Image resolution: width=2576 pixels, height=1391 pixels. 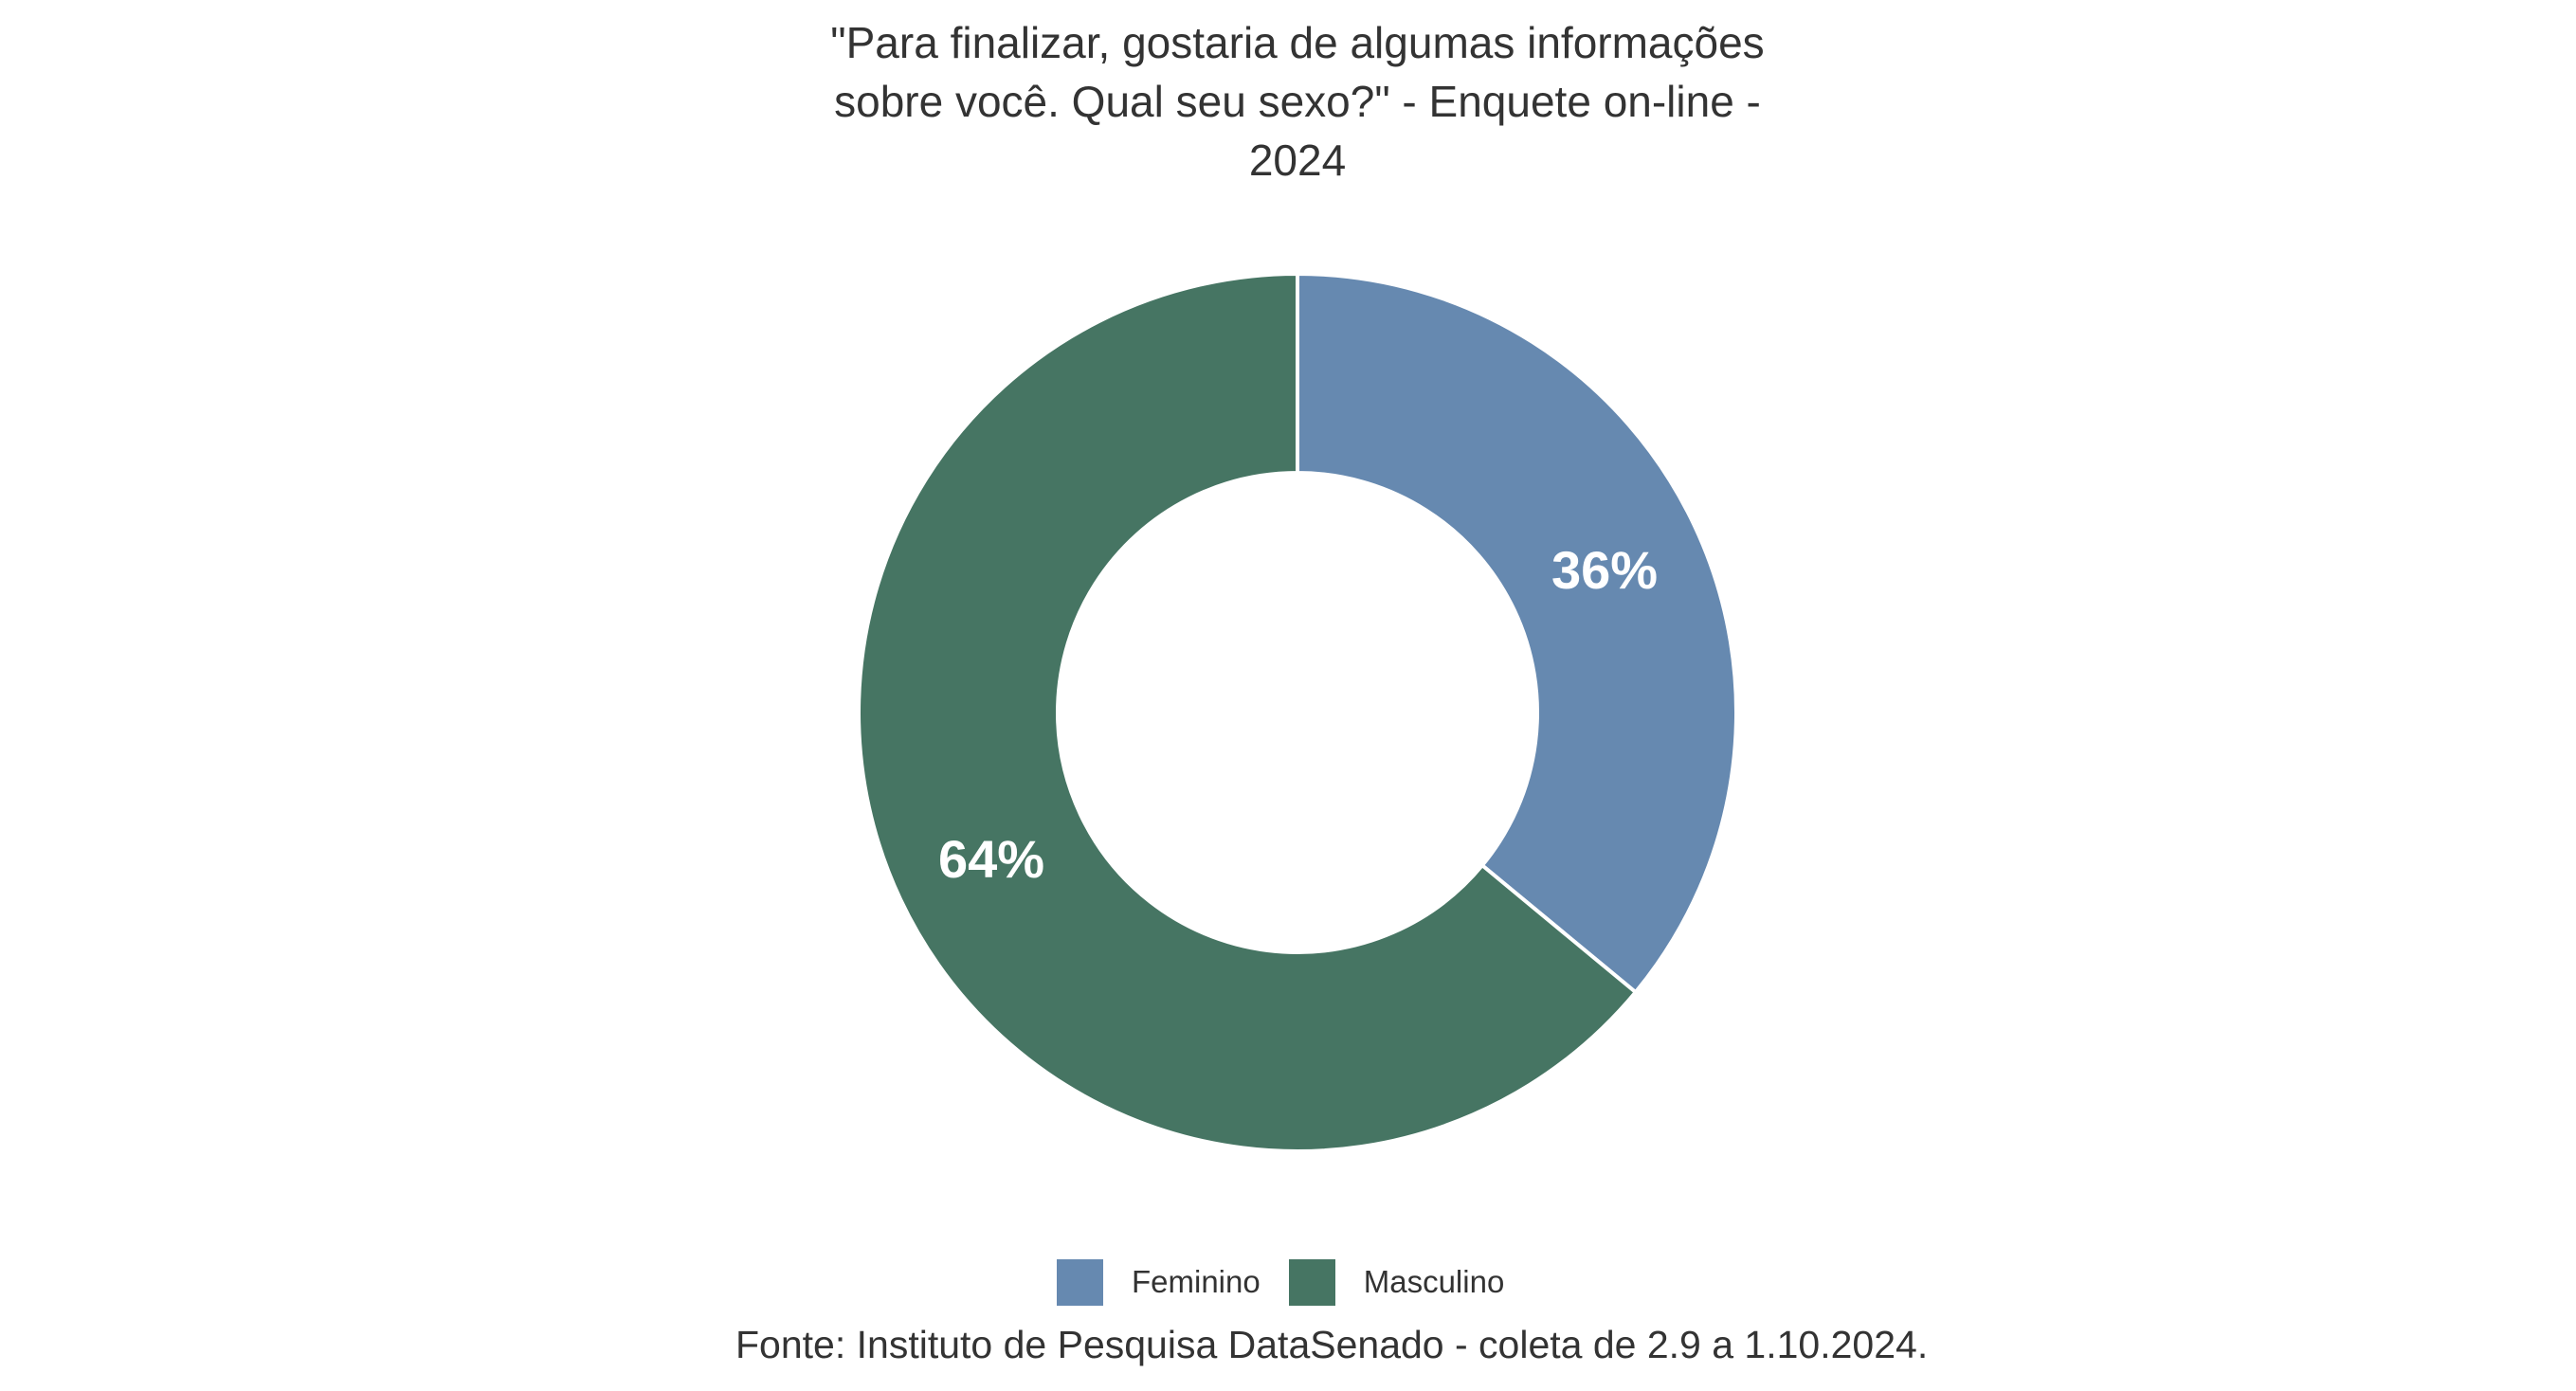 I want to click on donut-slice-feminino, so click(x=1517, y=633).